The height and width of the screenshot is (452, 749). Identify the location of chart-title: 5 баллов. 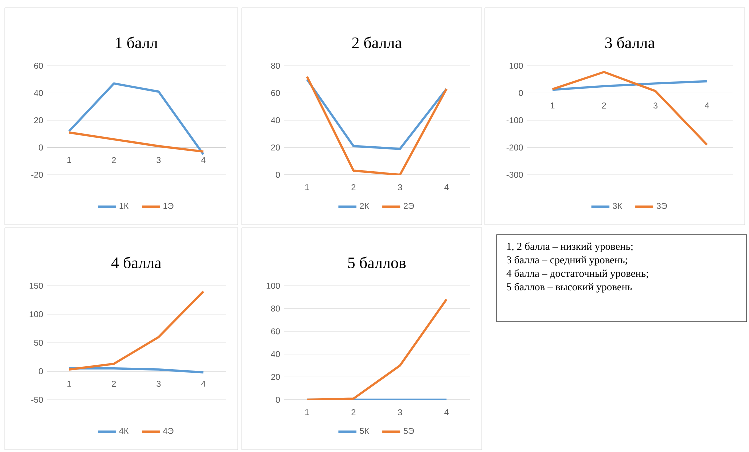
(377, 262).